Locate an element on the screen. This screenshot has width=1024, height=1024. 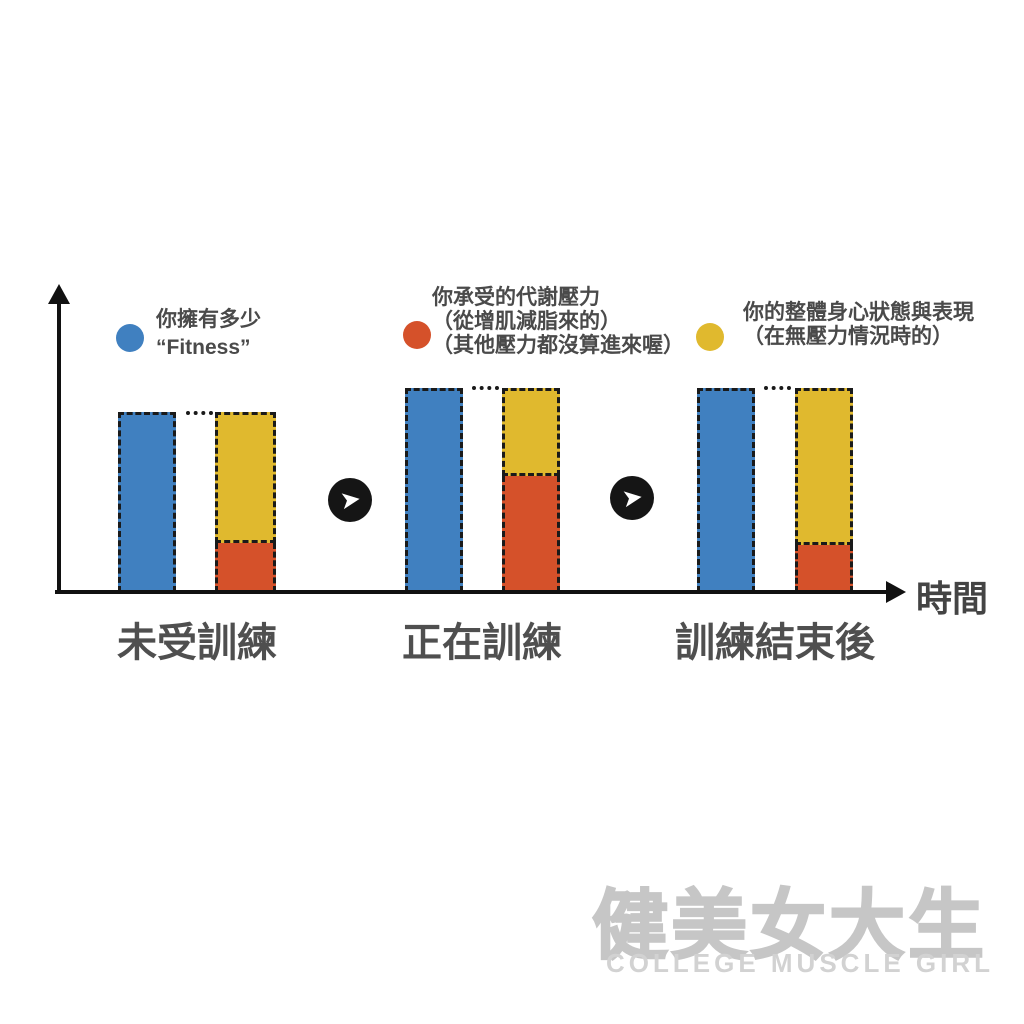
category-label-after-training: 訓練結束後 is located at coordinates (775, 643).